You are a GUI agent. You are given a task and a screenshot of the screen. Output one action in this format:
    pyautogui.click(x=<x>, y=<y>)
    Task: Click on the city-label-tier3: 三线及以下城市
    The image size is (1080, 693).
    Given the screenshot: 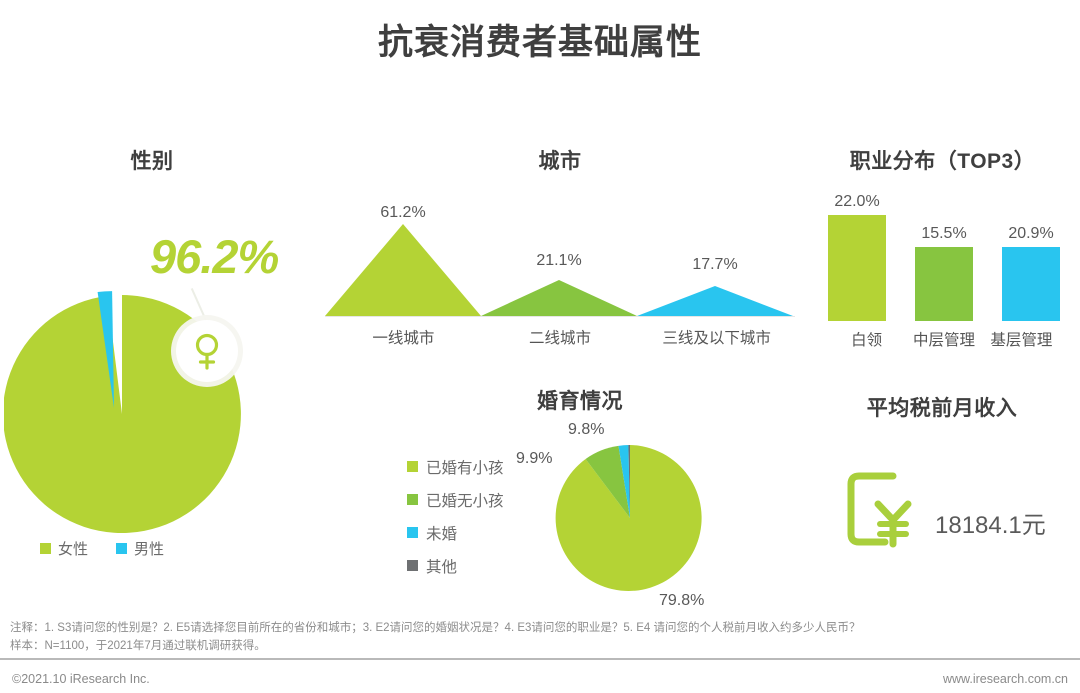 What is the action you would take?
    pyautogui.click(x=716, y=338)
    